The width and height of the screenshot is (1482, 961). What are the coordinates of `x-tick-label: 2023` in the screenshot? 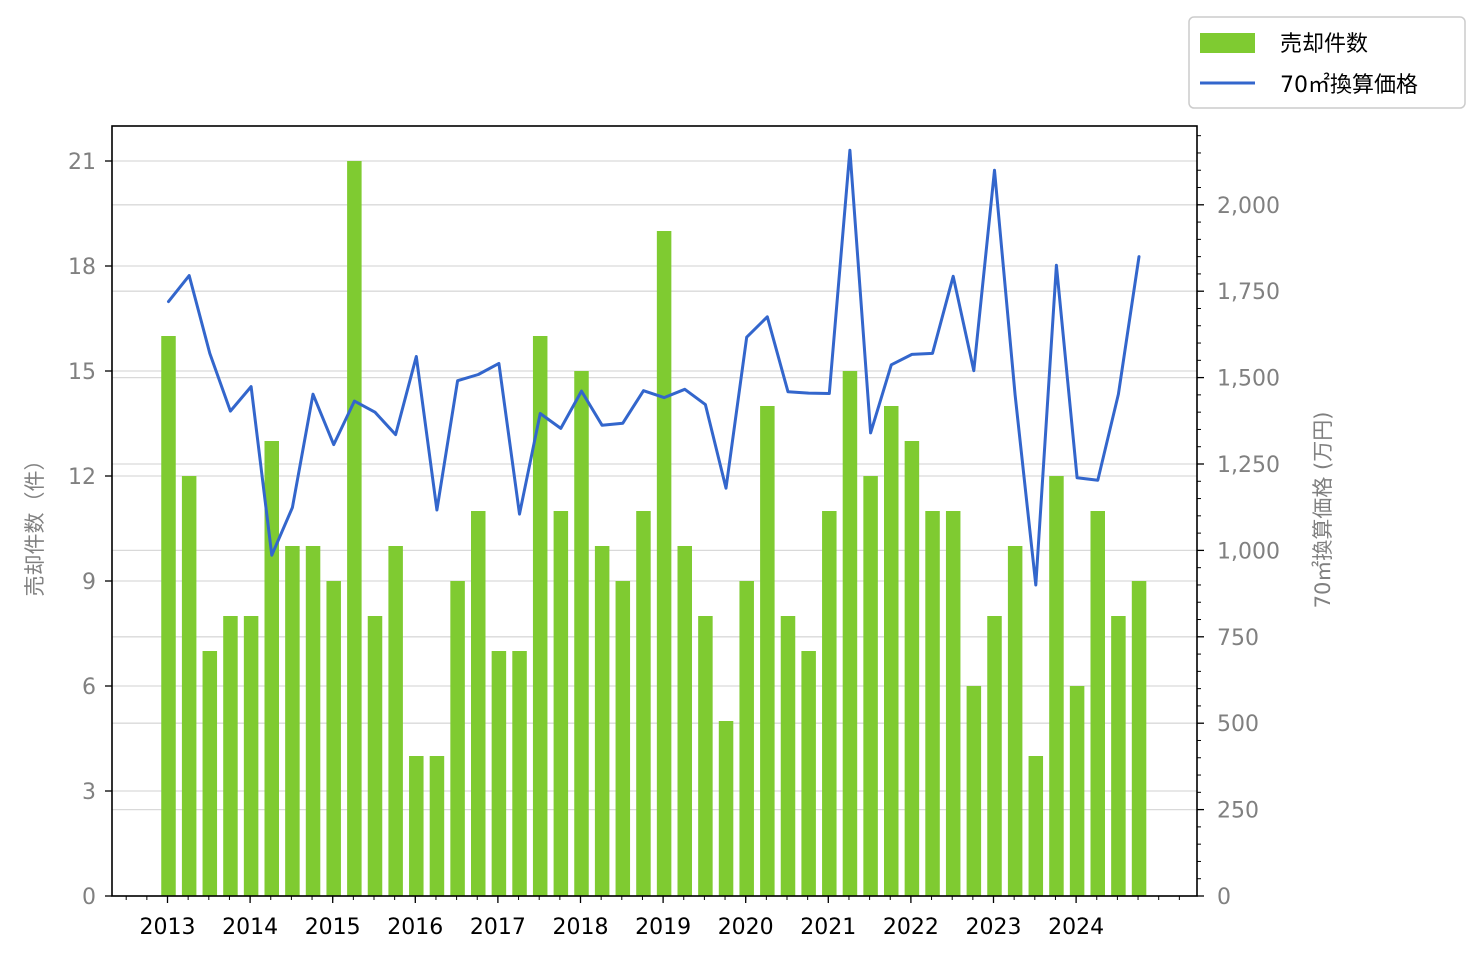 It's located at (994, 927).